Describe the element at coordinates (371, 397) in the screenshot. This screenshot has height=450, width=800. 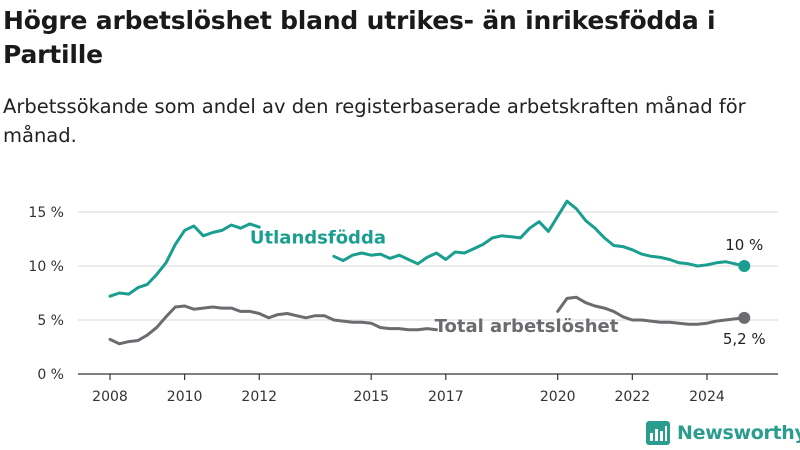
I see `x-tick-label: 2015` at that location.